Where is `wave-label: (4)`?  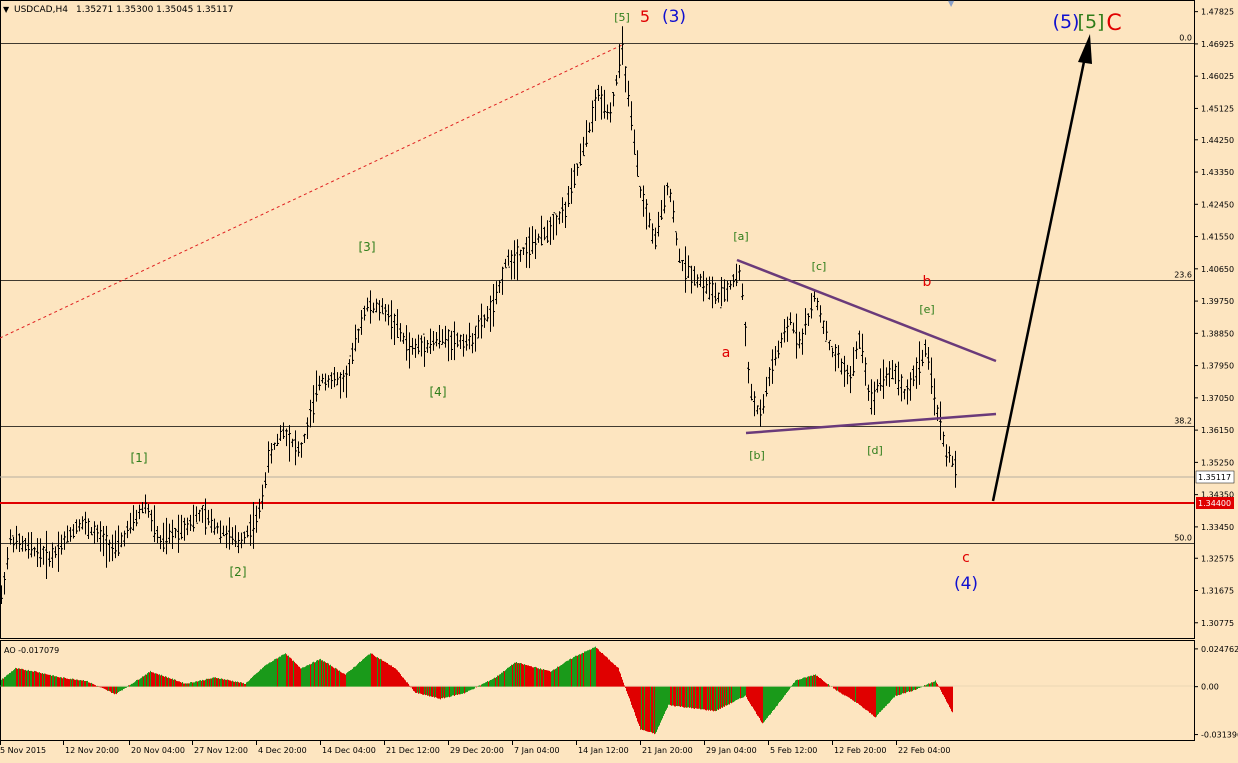
wave-label: (4) is located at coordinates (966, 584).